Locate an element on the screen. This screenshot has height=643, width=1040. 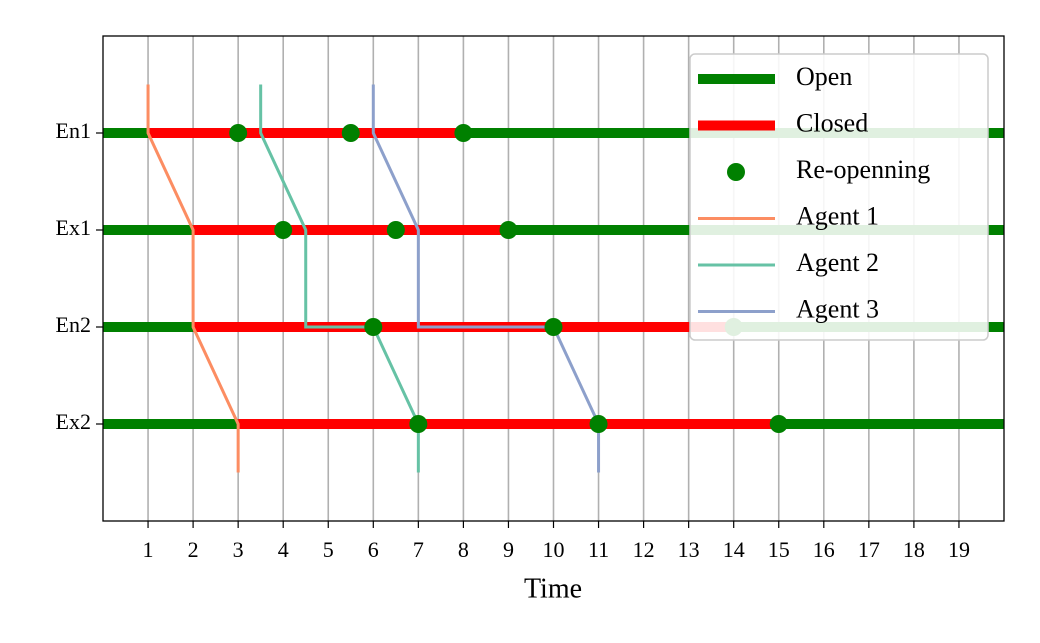
legend-label: Agent 2 is located at coordinates (837, 262).